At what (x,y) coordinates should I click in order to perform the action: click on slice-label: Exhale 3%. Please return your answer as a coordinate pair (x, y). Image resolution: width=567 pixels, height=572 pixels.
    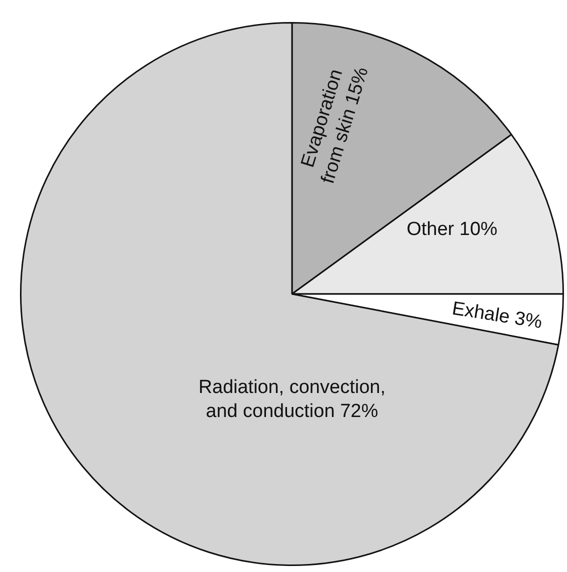
    Looking at the image, I should click on (497, 316).